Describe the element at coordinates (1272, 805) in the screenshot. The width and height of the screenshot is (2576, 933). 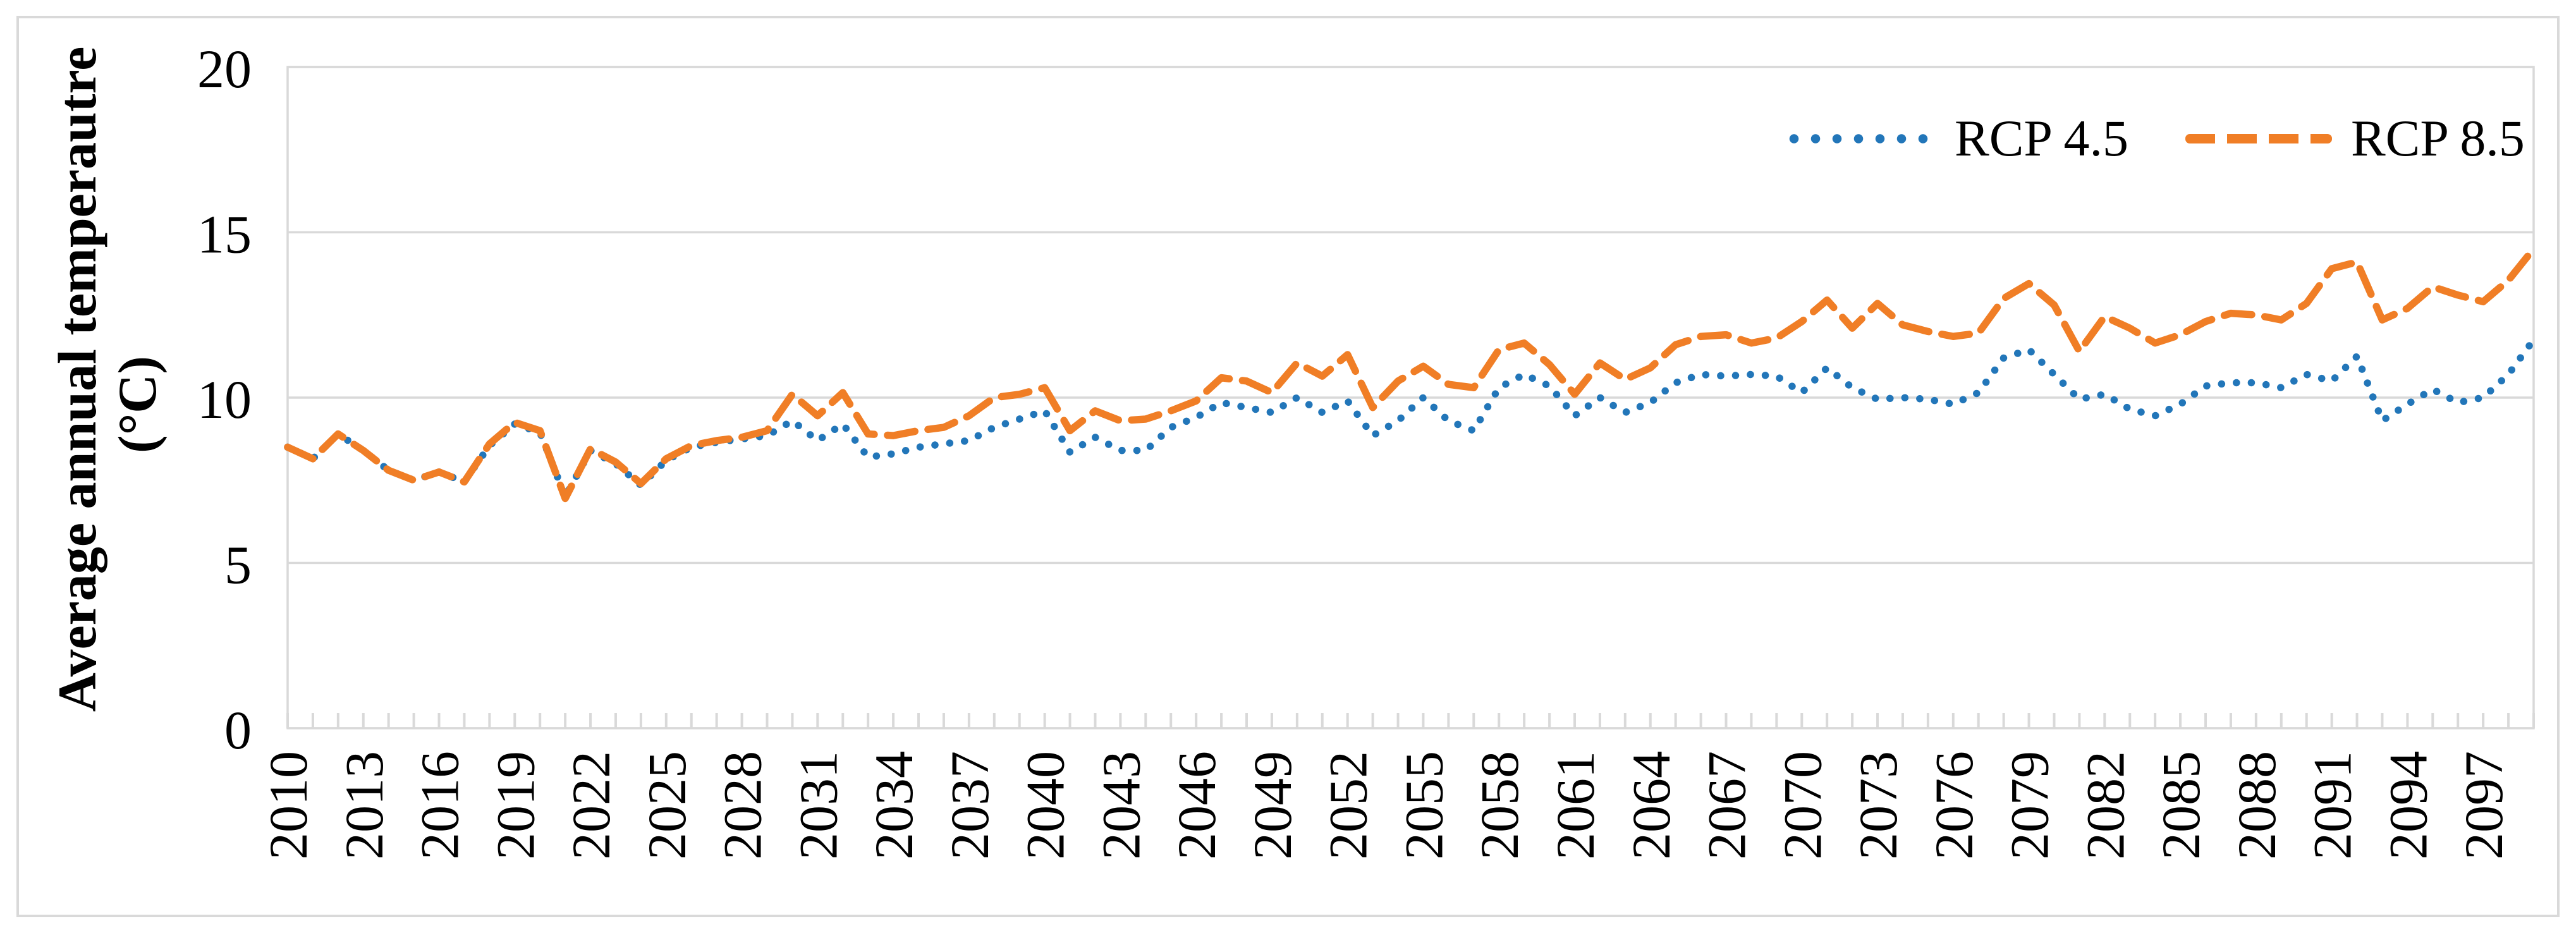
I see `x-tick-label-2049: 2049` at that location.